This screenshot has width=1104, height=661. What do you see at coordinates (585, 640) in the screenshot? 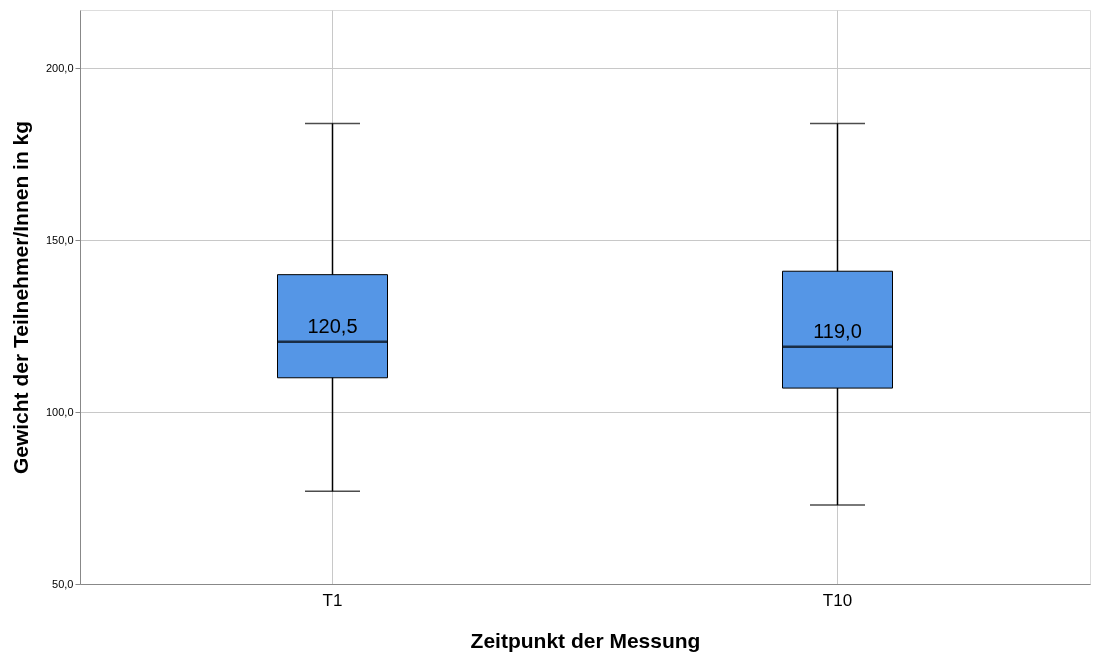
I see `x-axis-title: Zeitpunkt der Messung` at bounding box center [585, 640].